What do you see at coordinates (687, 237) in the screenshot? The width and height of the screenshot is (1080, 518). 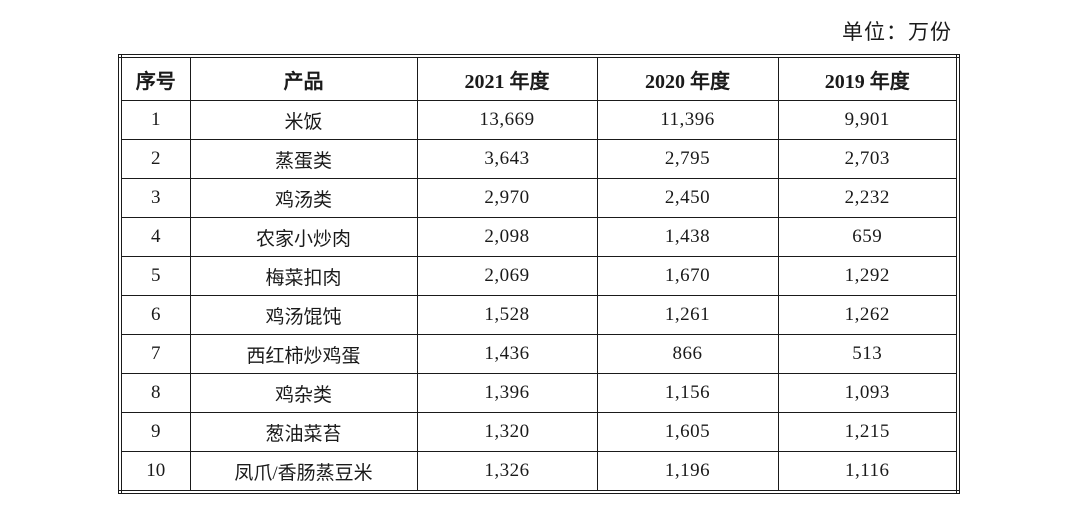 I see `cell-2020: 1,438` at bounding box center [687, 237].